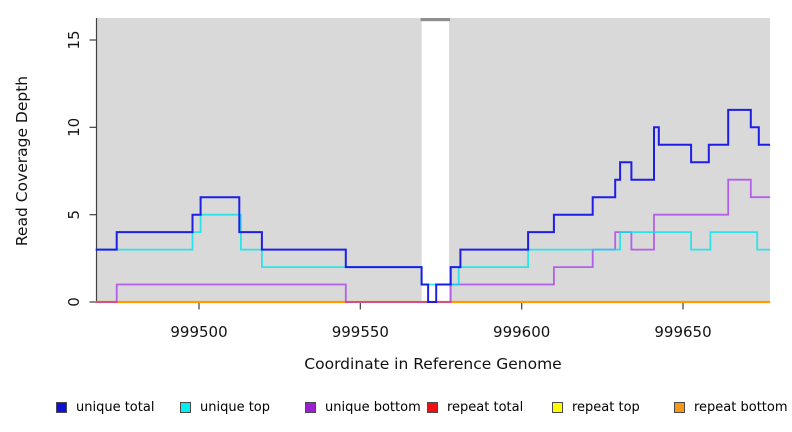 This screenshot has height=432, width=792. I want to click on series-unique-top-line, so click(433, 249).